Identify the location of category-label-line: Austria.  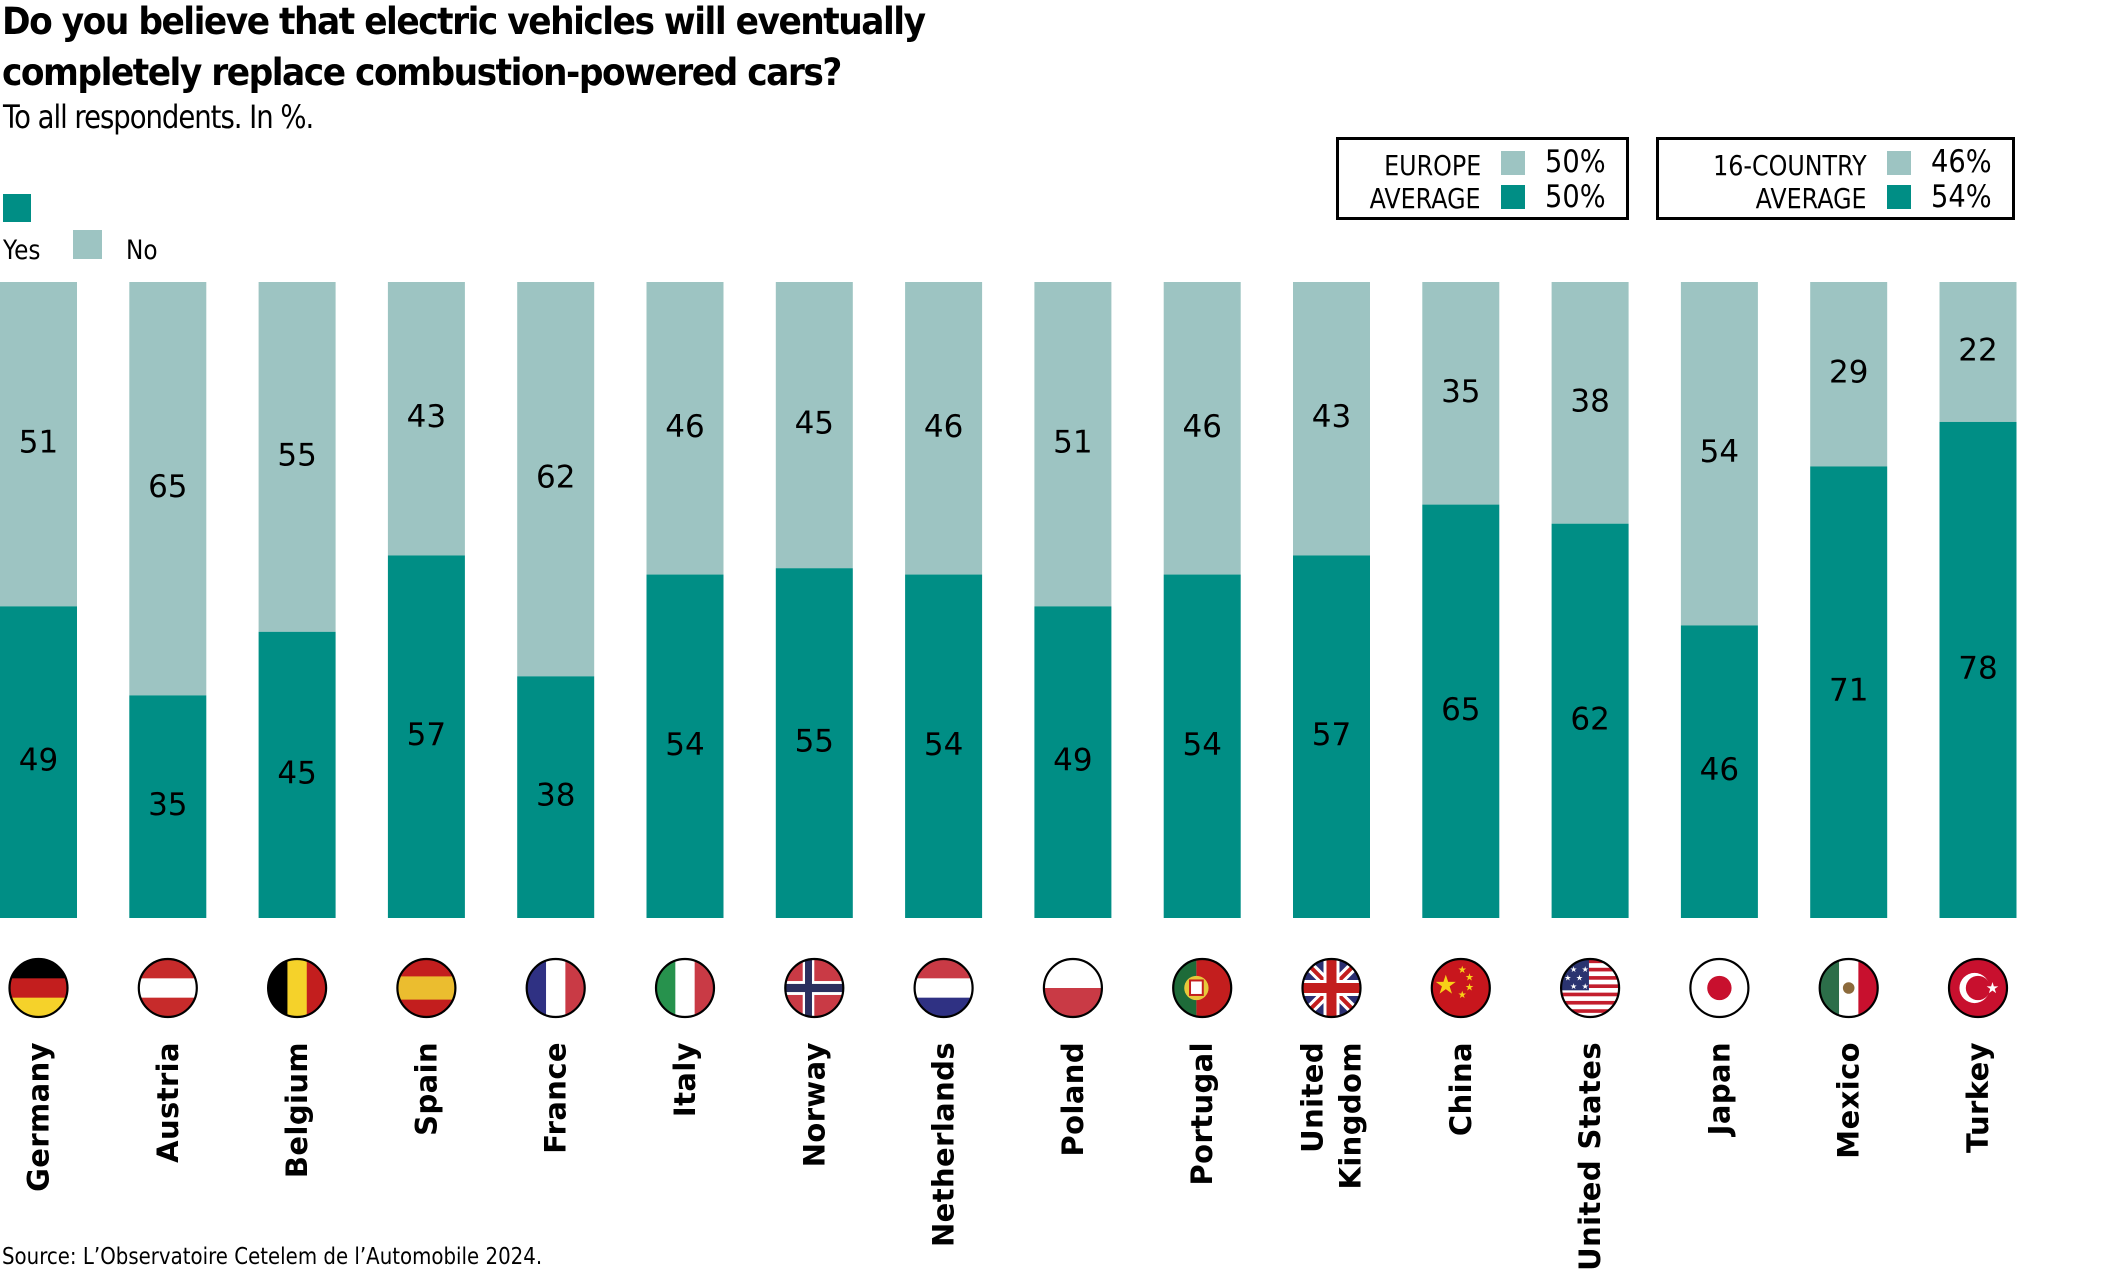
(168, 1102).